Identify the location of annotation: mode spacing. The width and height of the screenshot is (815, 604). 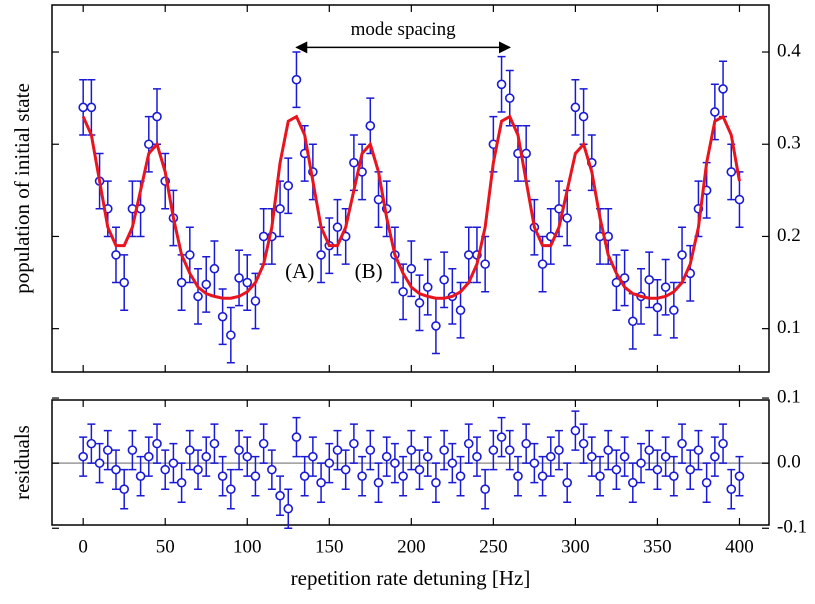
(404, 29).